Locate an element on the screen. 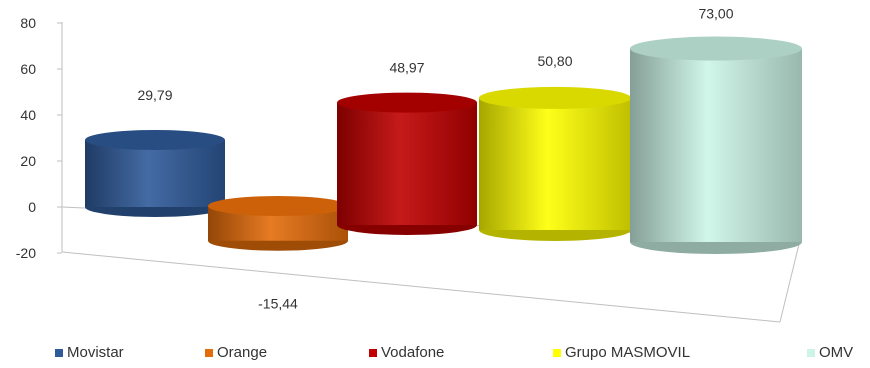 This screenshot has width=870, height=368. y-tick-label: 60 is located at coordinates (28, 69).